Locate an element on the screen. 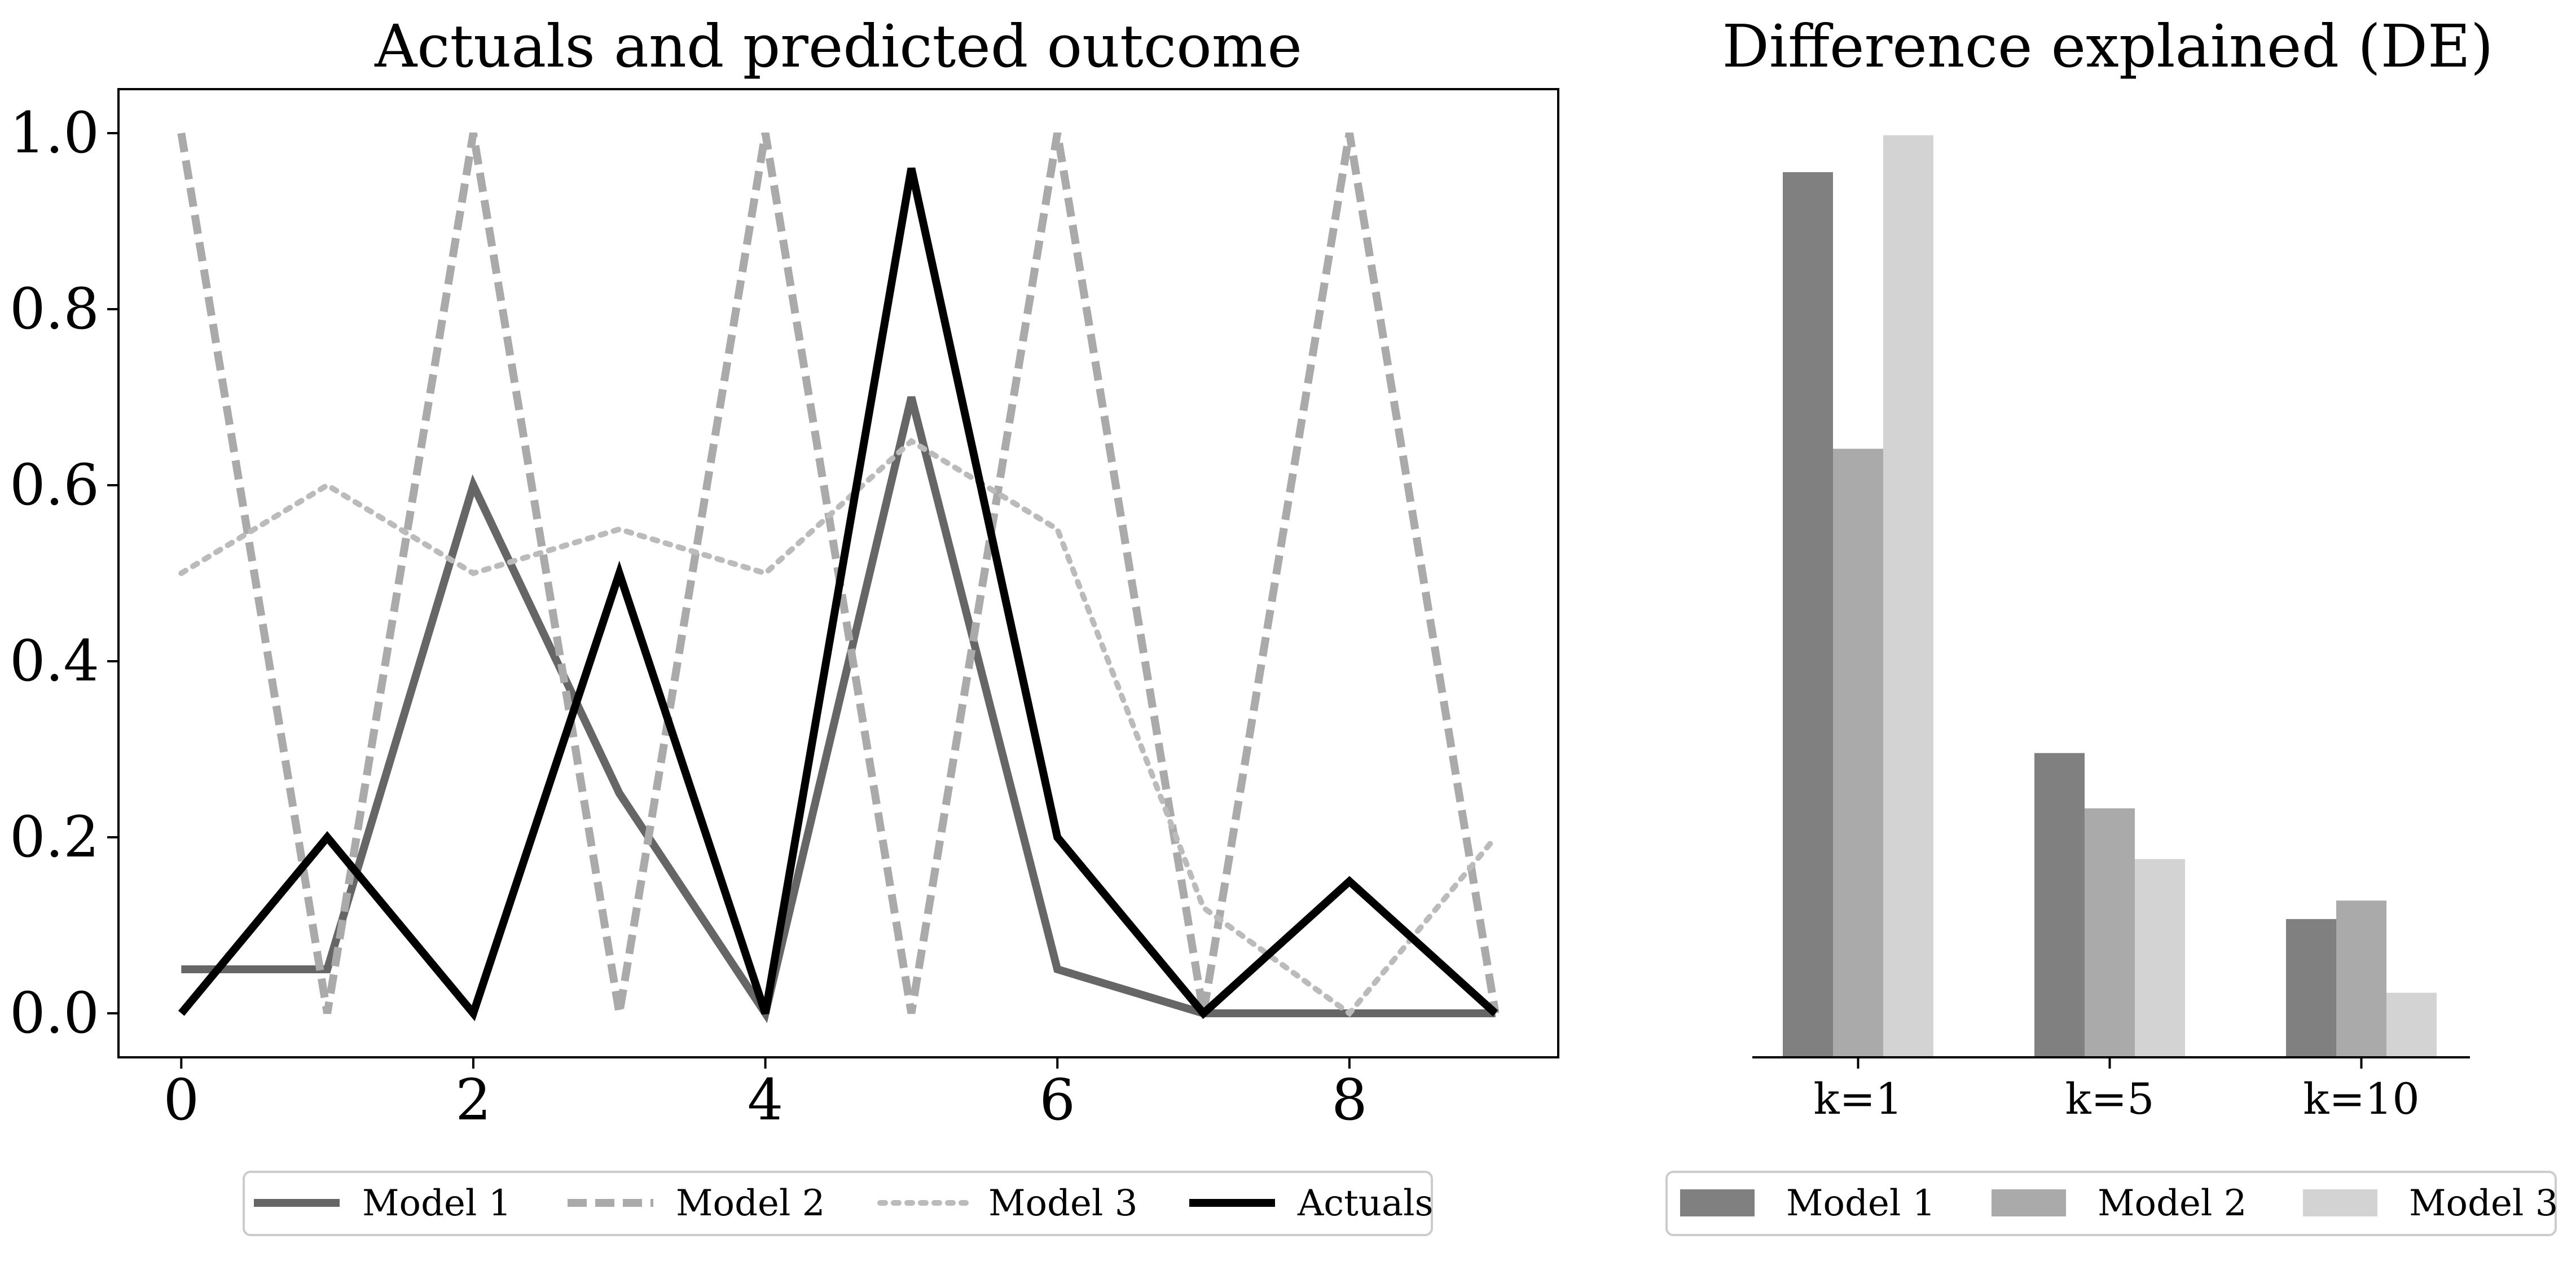 The height and width of the screenshot is (1261, 2576). line-y-tick-label: 0.8 is located at coordinates (55, 309).